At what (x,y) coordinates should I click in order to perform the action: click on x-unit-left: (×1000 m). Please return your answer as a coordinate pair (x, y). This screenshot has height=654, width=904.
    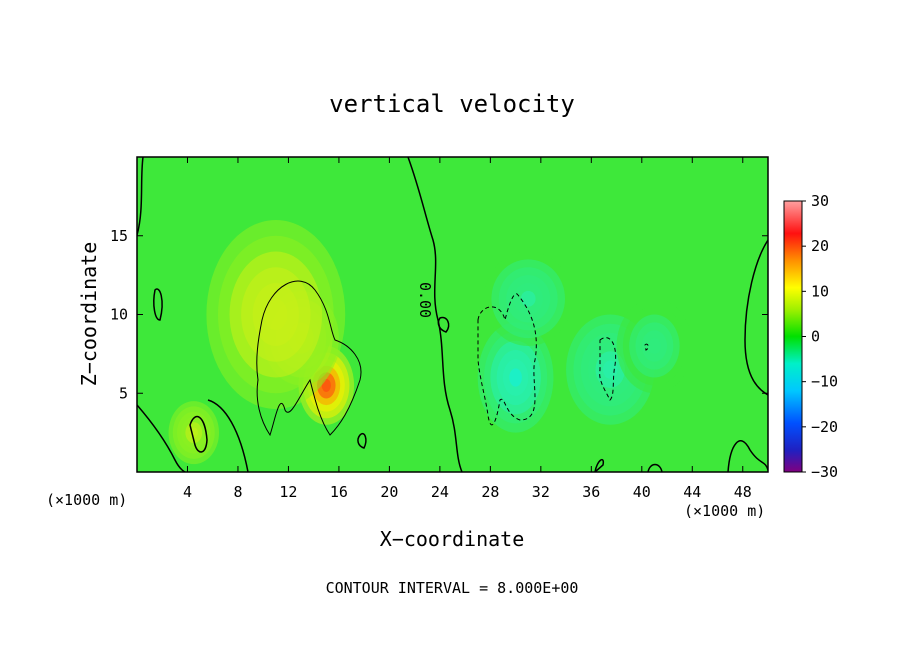
    Looking at the image, I should click on (86, 500).